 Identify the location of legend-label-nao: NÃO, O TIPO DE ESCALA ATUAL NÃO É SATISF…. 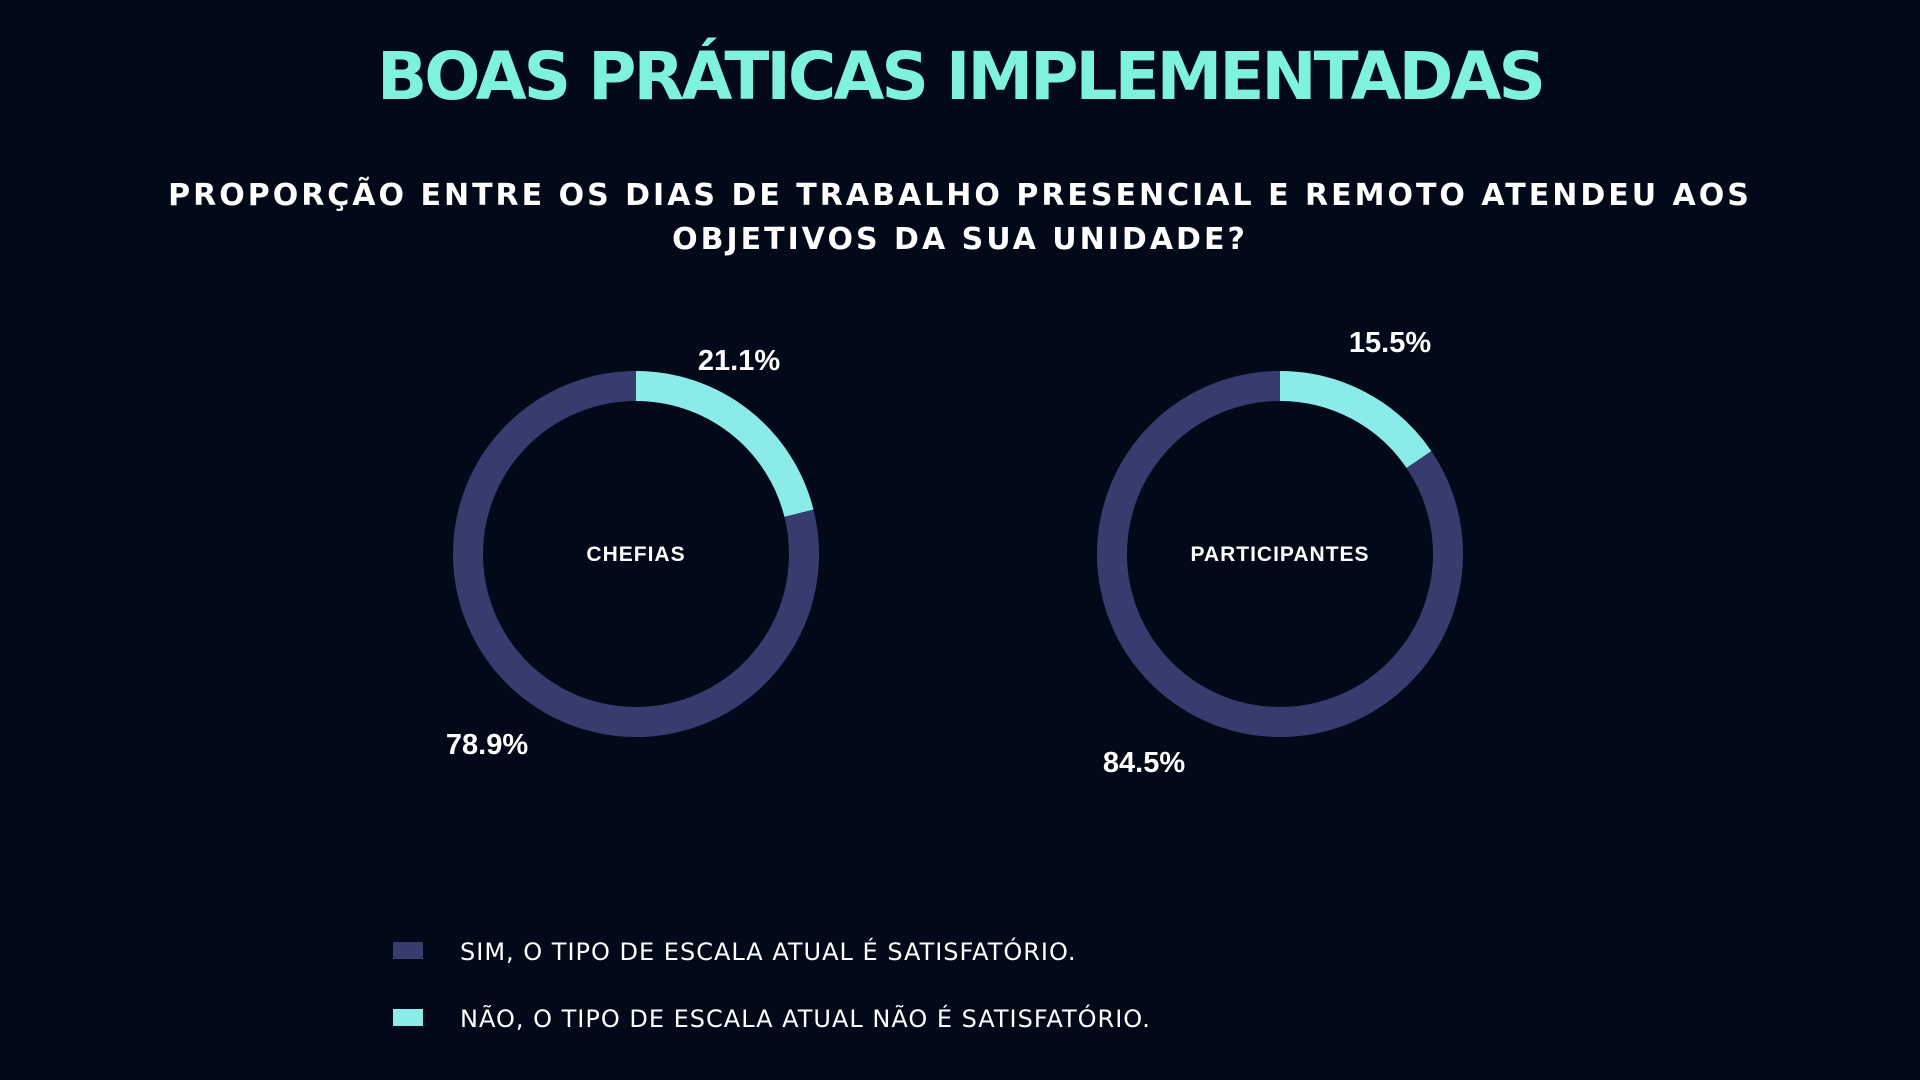
(805, 1019).